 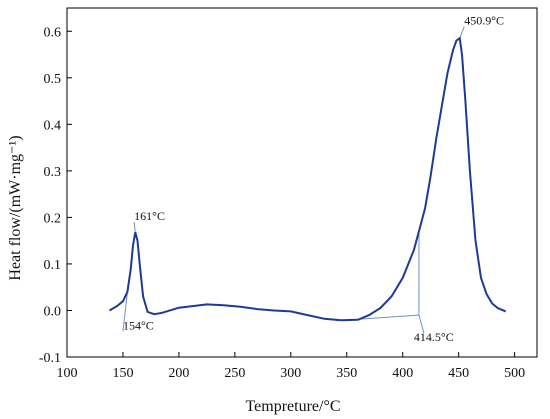 I want to click on x-tick-label: 250, so click(x=234, y=373).